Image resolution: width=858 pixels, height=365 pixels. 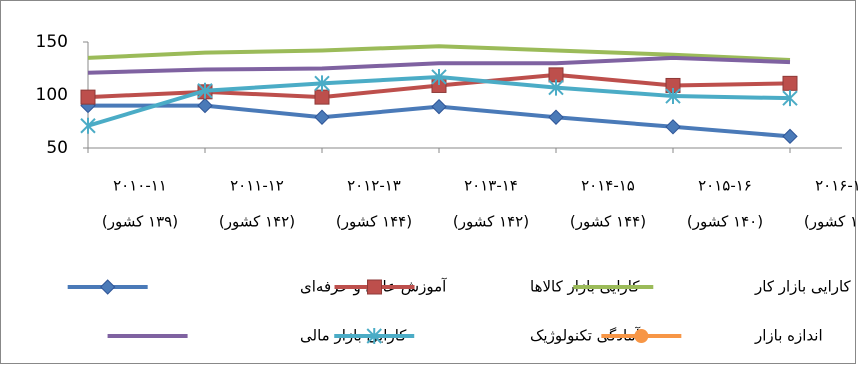 What do you see at coordinates (788, 336) in the screenshot?
I see `legend-label: اندازه بازار` at bounding box center [788, 336].